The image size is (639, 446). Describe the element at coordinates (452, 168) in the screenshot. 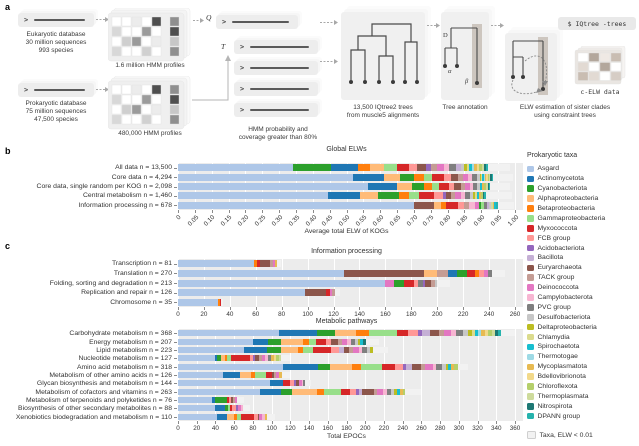

I see `bar-segment-pvc-group` at that location.